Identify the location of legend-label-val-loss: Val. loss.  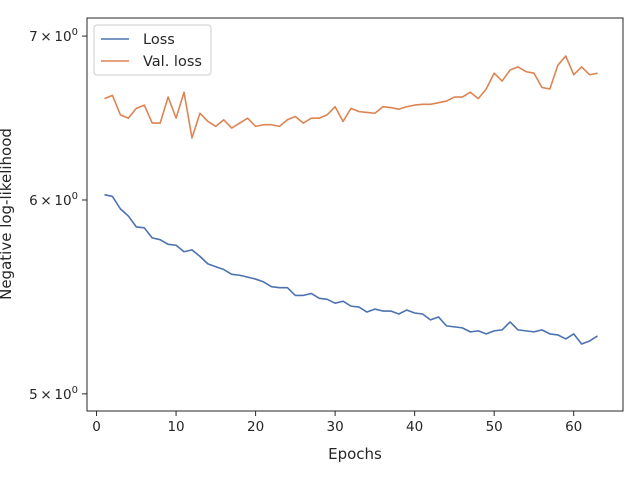
(172, 62).